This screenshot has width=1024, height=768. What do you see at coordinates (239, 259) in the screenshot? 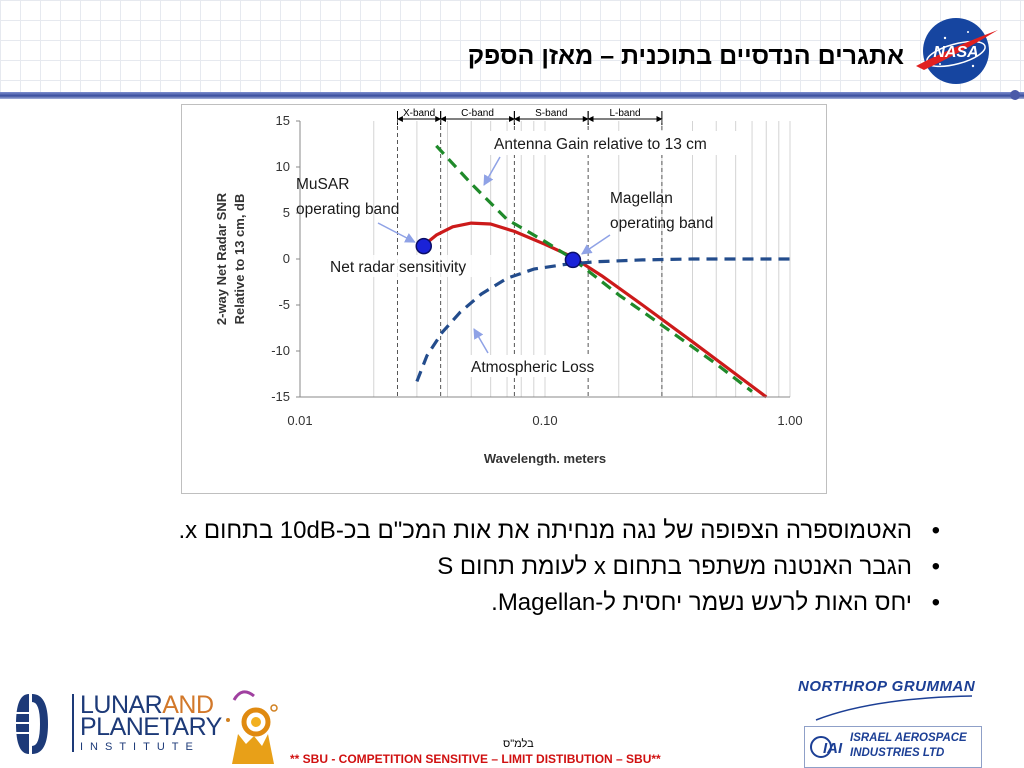
I see `y-axis-title-line2: Relative to 13 cm, dB` at bounding box center [239, 259].